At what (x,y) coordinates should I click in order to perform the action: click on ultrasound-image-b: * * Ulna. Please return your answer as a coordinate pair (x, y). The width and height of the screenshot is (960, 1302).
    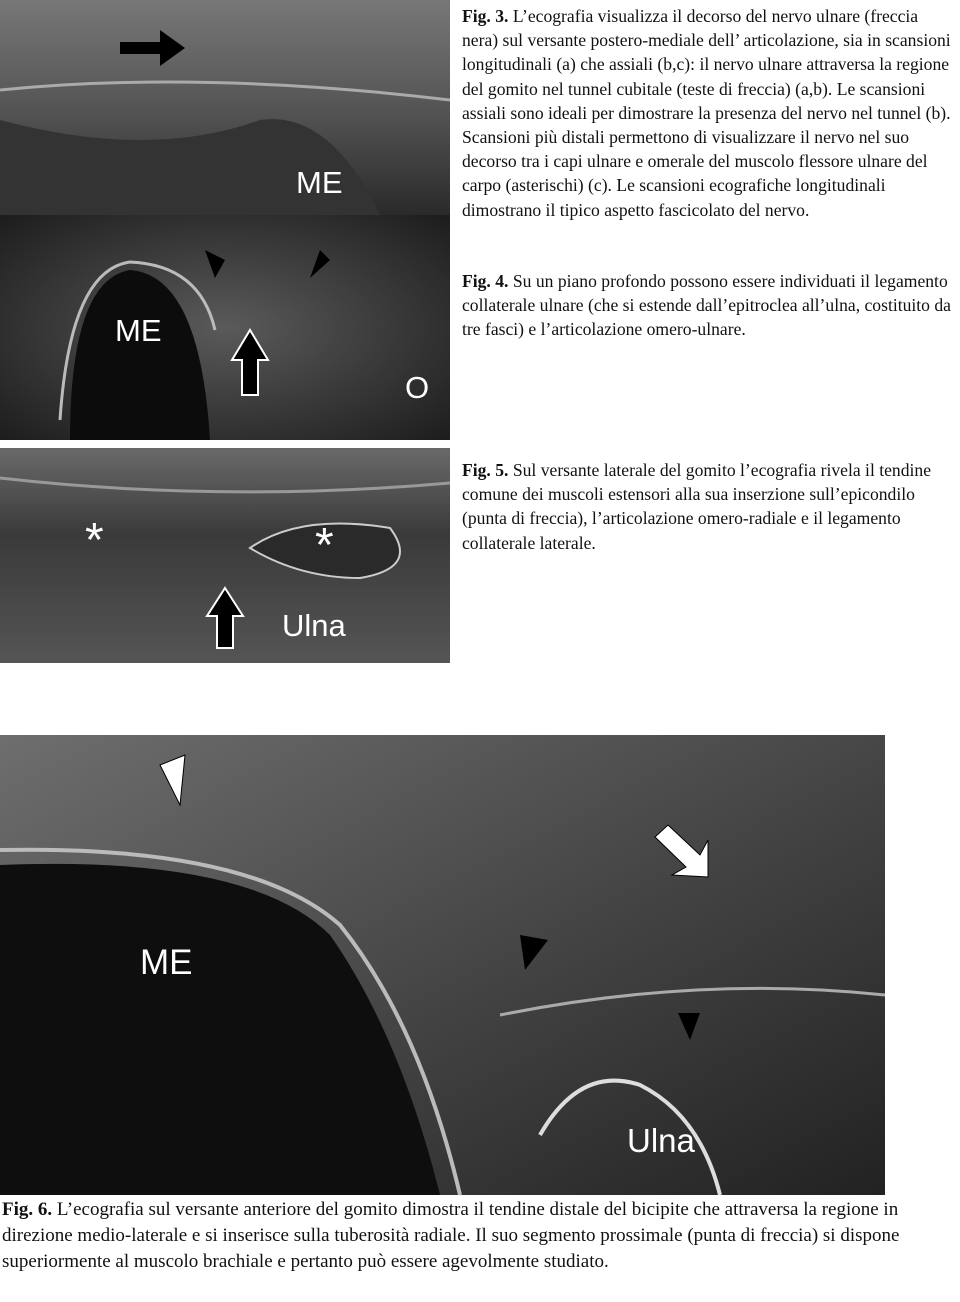
    Looking at the image, I should click on (225, 555).